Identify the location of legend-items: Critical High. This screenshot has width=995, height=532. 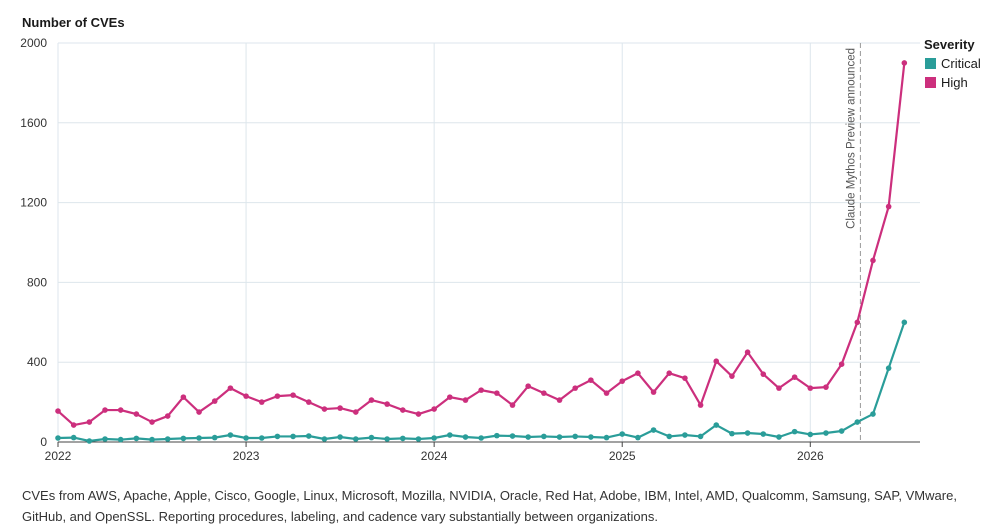
(953, 73).